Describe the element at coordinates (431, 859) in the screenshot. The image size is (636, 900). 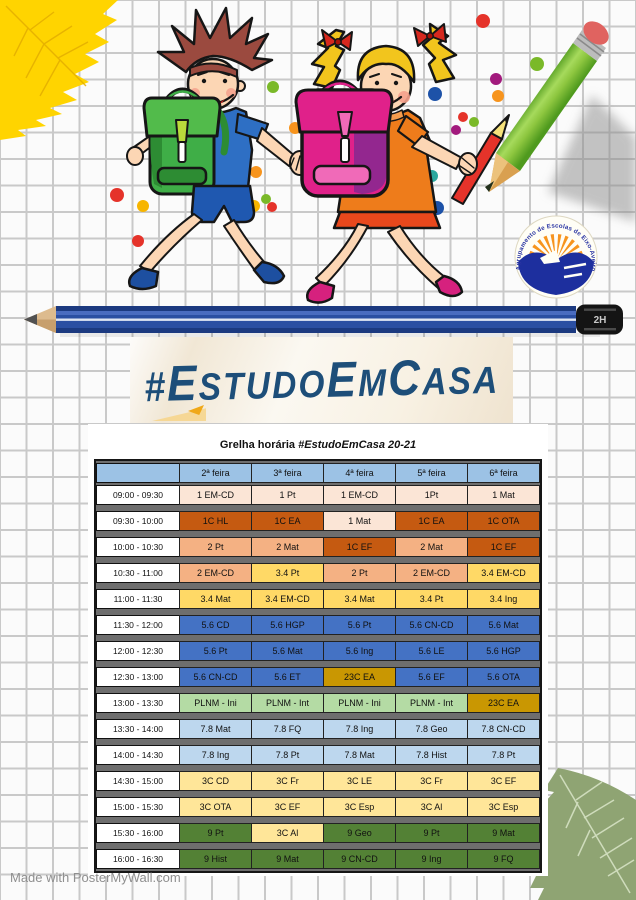
I see `subject-cell: 9 Ing` at that location.